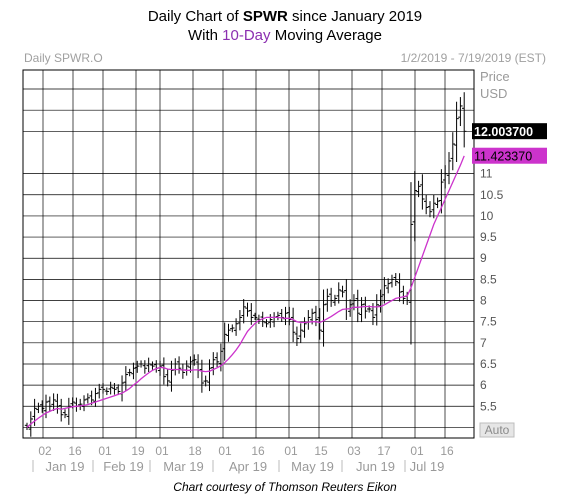 This screenshot has width=570, height=503. What do you see at coordinates (123, 466) in the screenshot?
I see `x-month-label: Feb 19` at bounding box center [123, 466].